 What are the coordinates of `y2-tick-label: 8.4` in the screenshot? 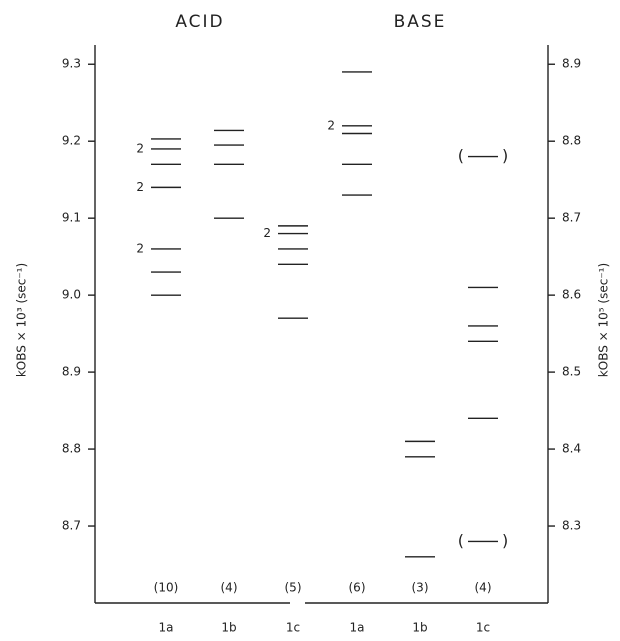 It's located at (571, 449).